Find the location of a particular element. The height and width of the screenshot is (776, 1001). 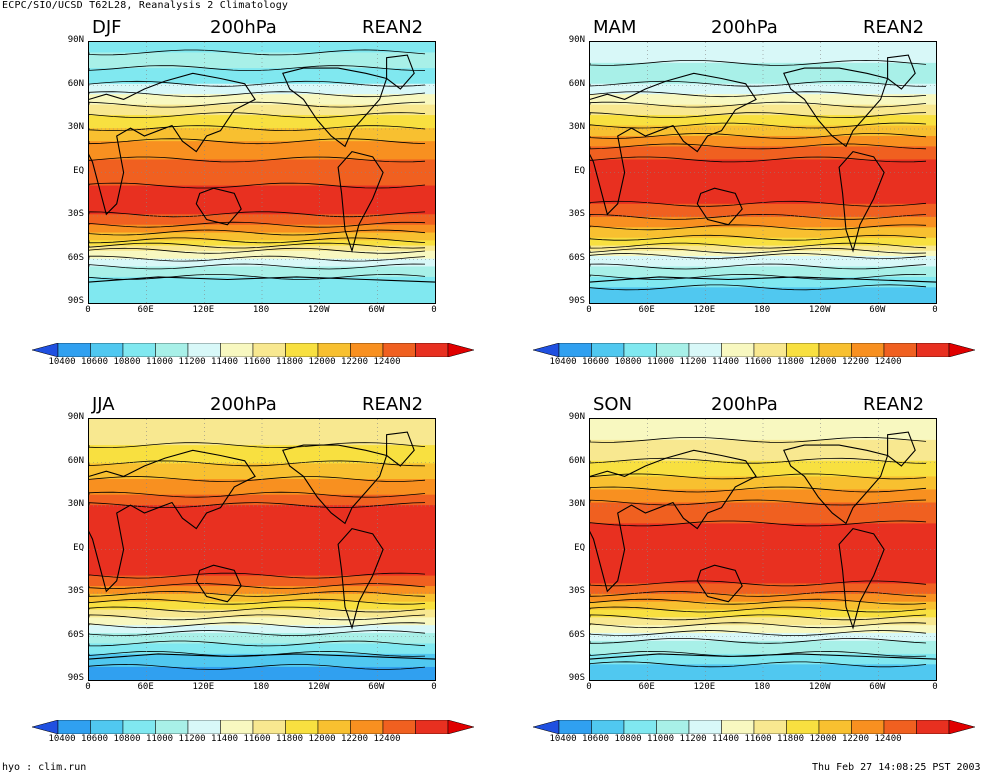

panel-source-title: REAN2 is located at coordinates (393, 27).